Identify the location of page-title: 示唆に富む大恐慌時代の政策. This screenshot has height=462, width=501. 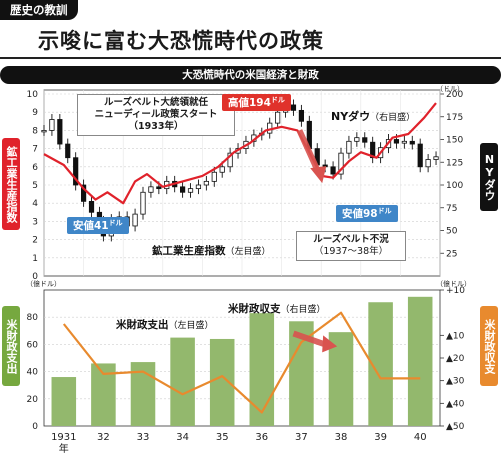
(181, 41).